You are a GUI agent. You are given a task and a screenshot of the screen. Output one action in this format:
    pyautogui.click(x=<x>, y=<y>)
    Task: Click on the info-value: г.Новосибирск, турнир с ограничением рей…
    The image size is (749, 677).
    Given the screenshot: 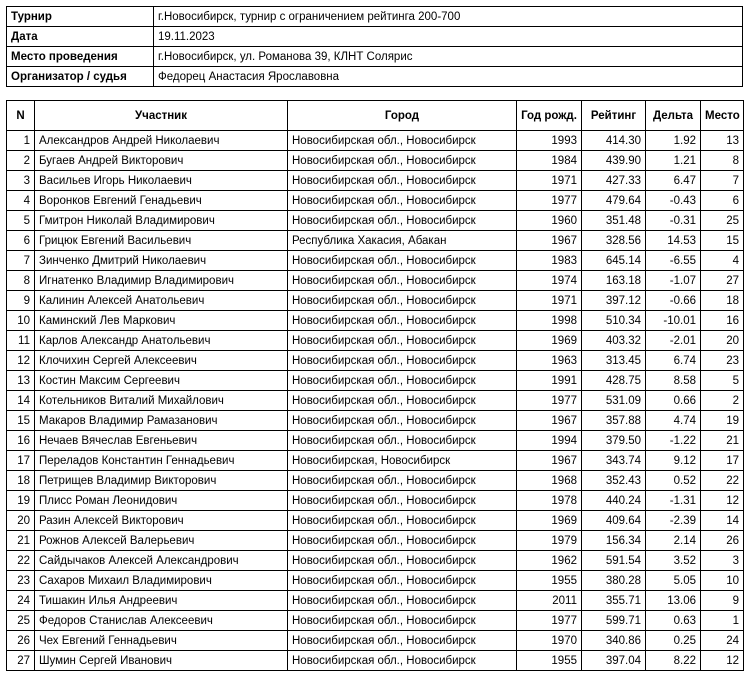 What is the action you would take?
    pyautogui.click(x=448, y=16)
    